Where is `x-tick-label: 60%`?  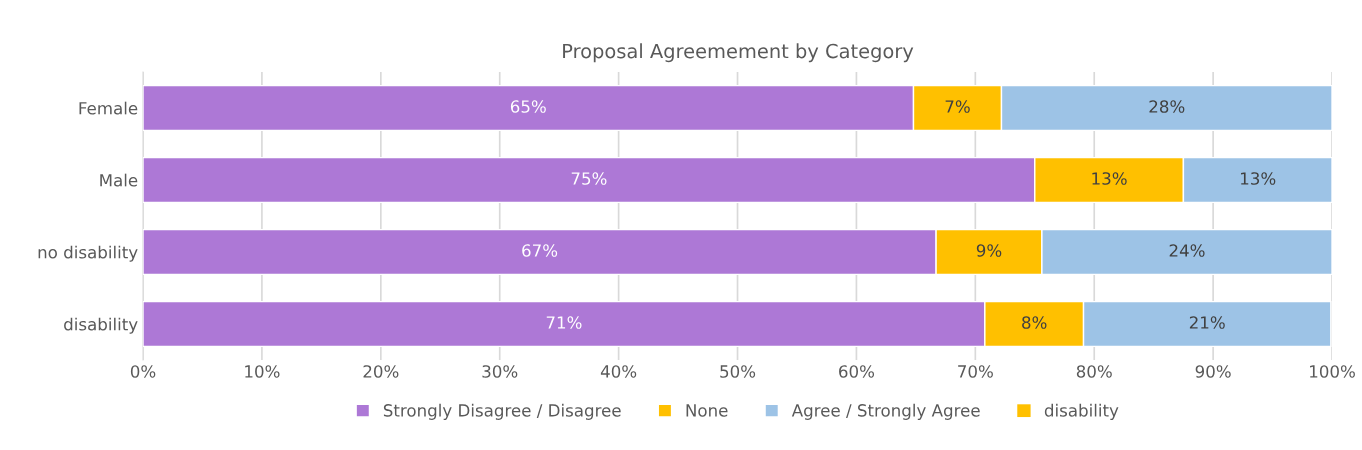 x-tick-label: 60% is located at coordinates (857, 371).